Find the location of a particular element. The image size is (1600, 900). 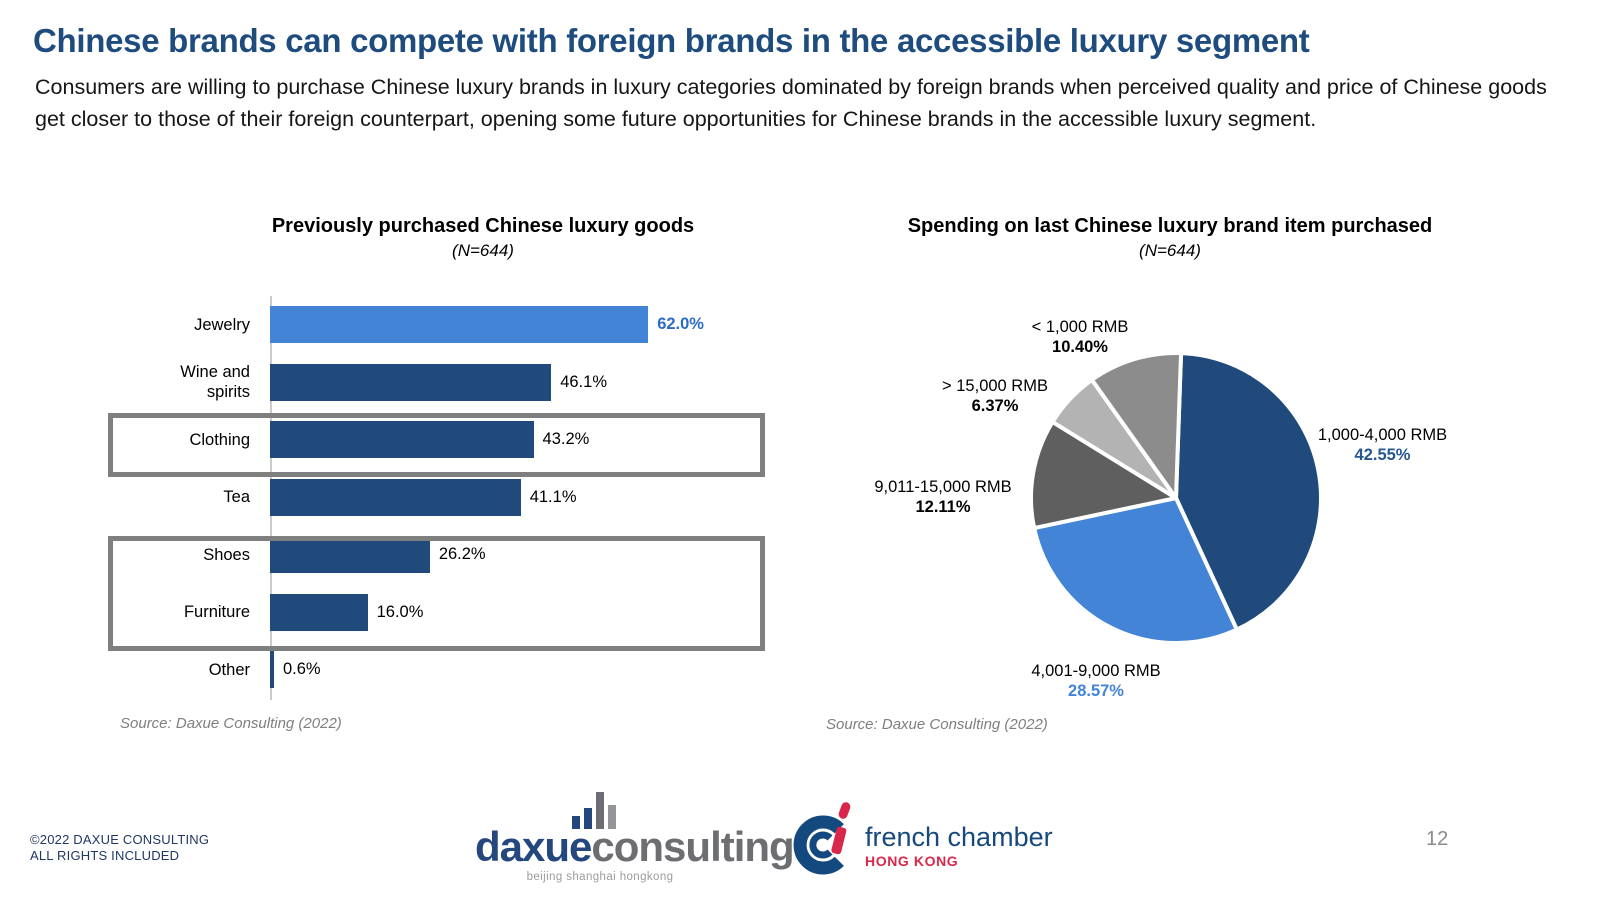

bar-category-label: Tea is located at coordinates (236, 497).